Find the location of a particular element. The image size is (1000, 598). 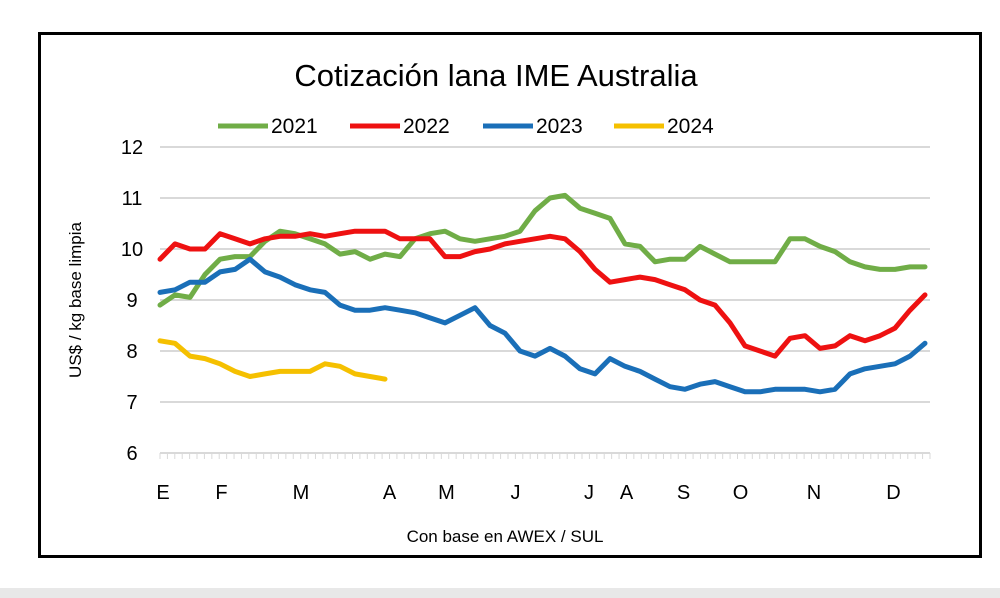

legend: 2021 2022 2023 2024 is located at coordinates (466, 126).